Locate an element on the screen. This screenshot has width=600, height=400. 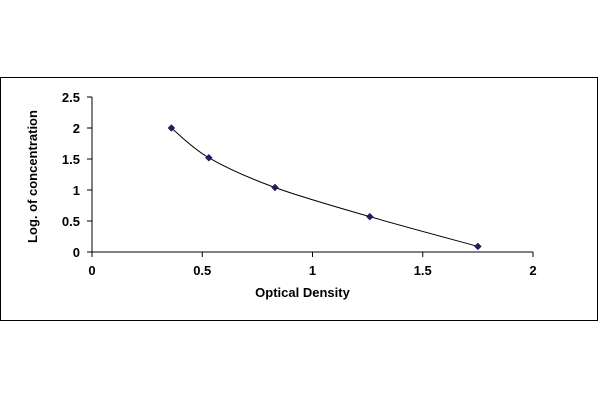
x-tick-label: 1.5 is located at coordinates (423, 270).